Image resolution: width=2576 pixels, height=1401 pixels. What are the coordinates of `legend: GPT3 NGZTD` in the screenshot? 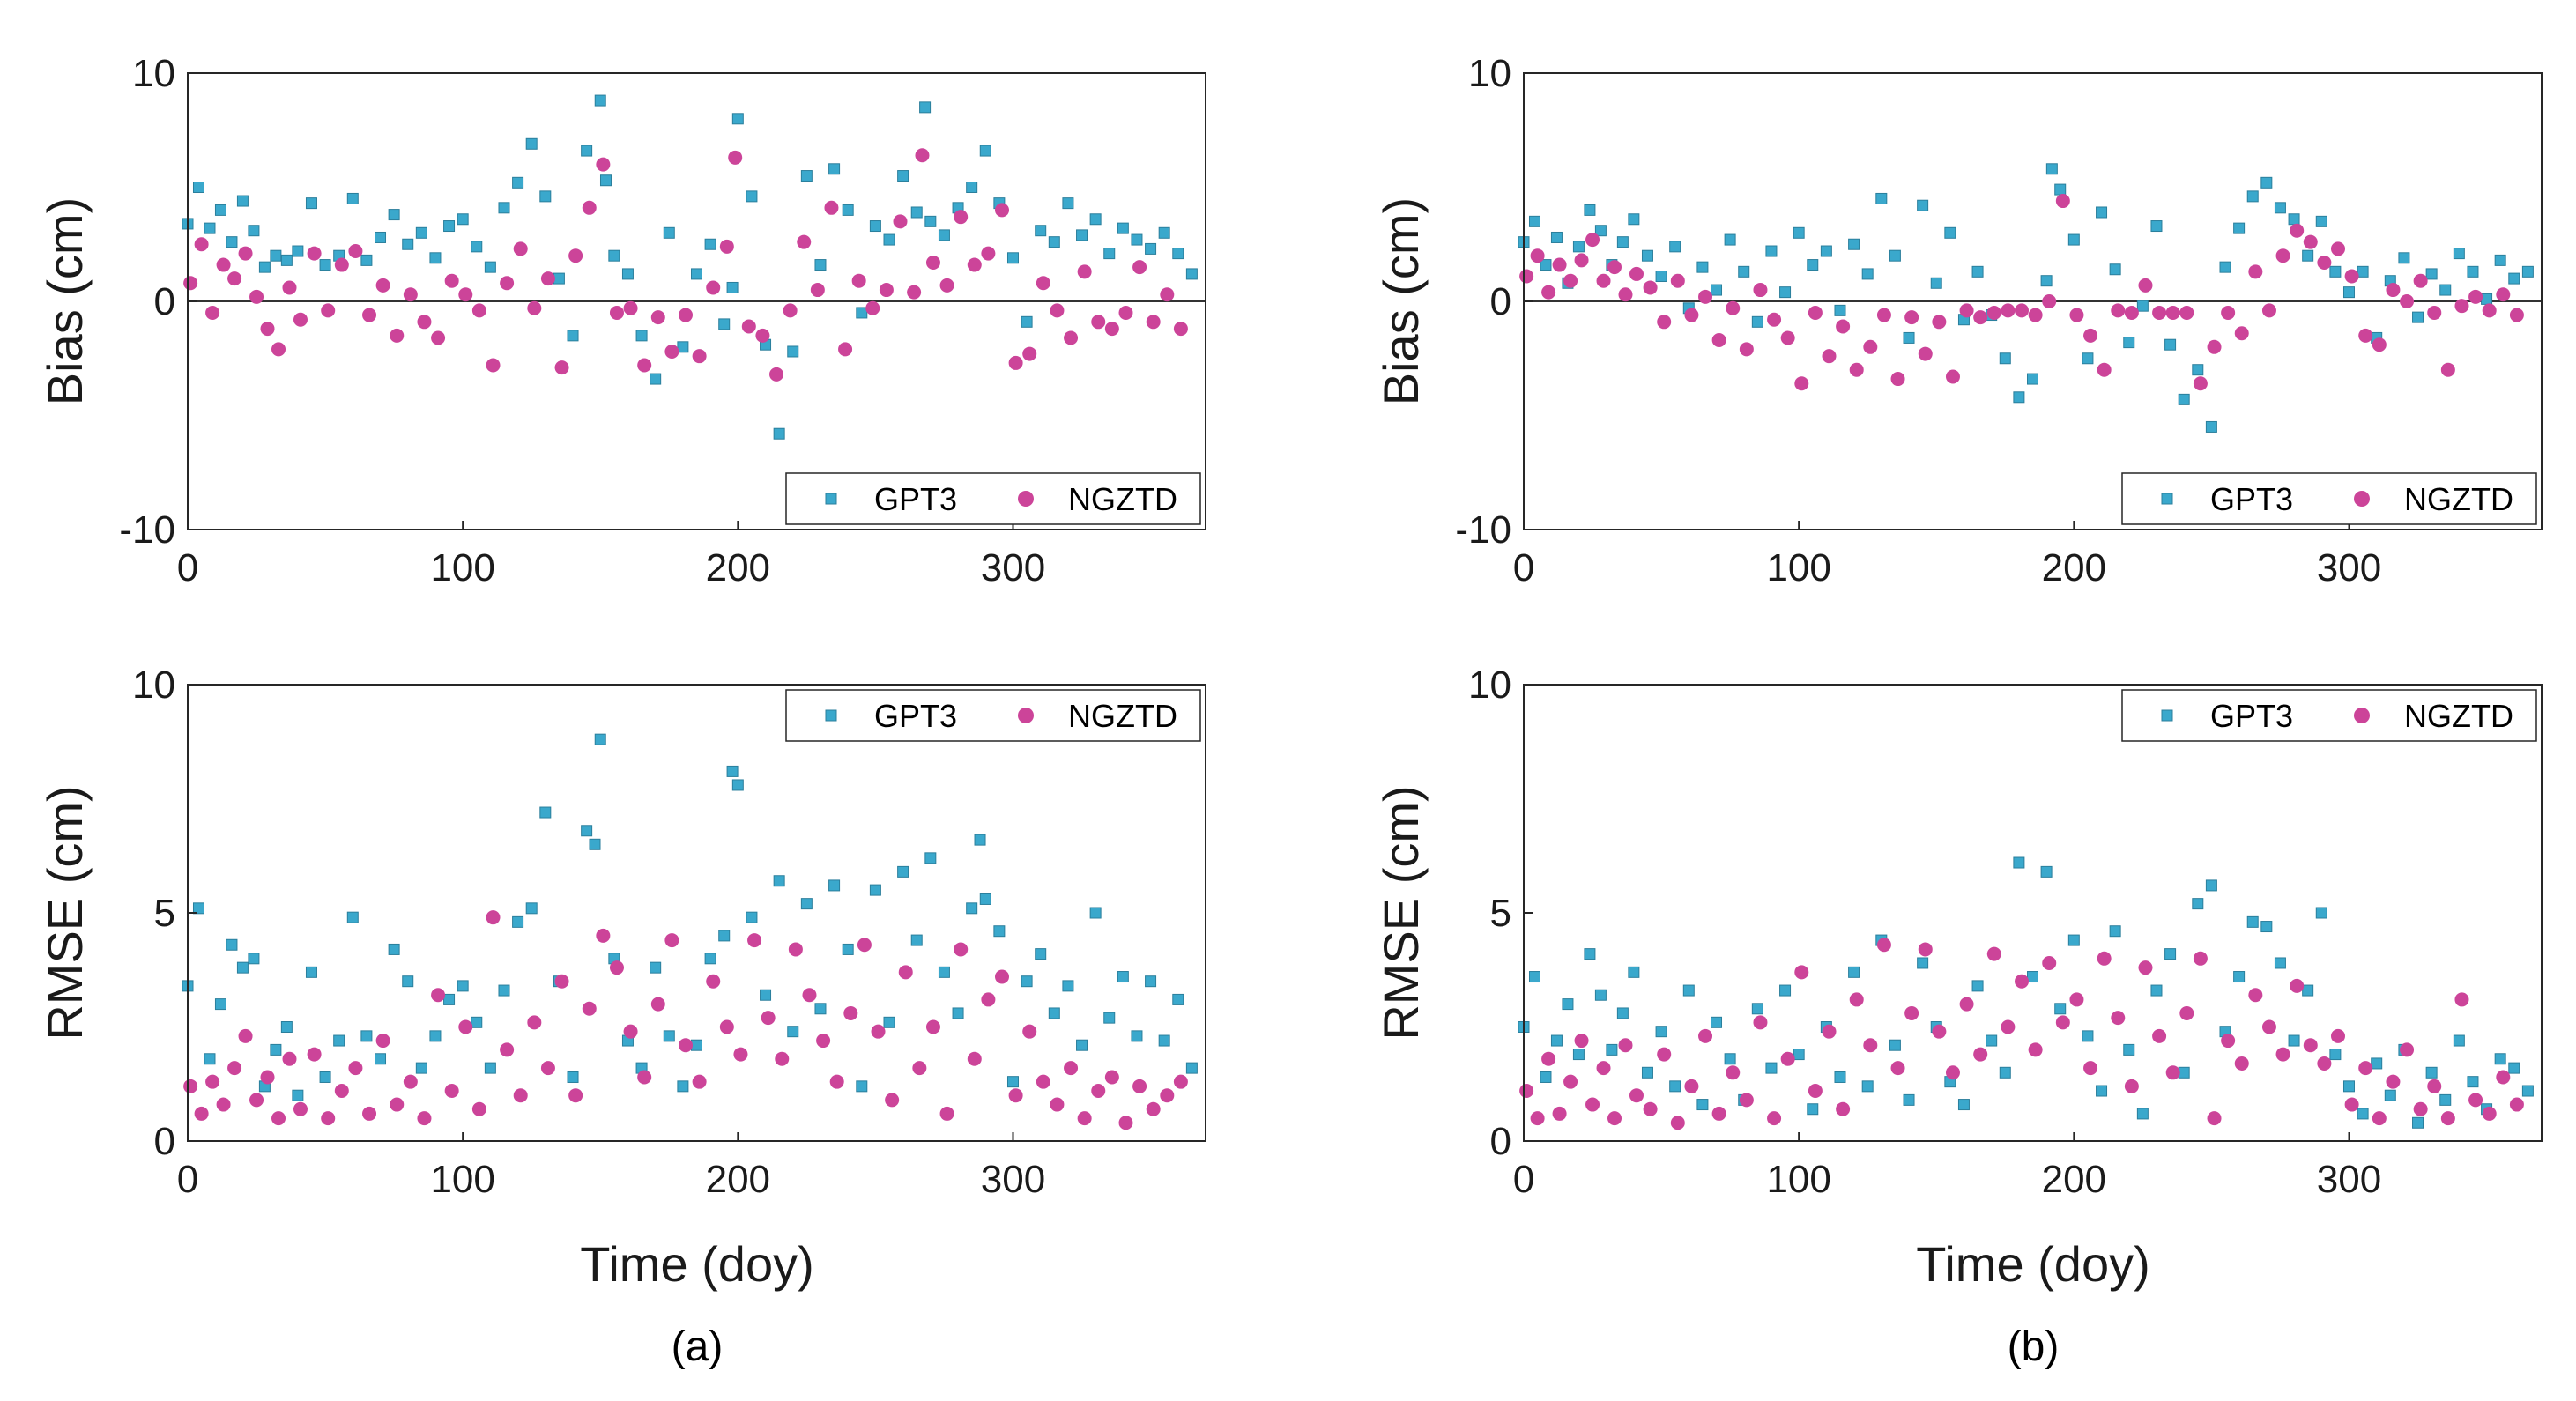 It's located at (993, 498).